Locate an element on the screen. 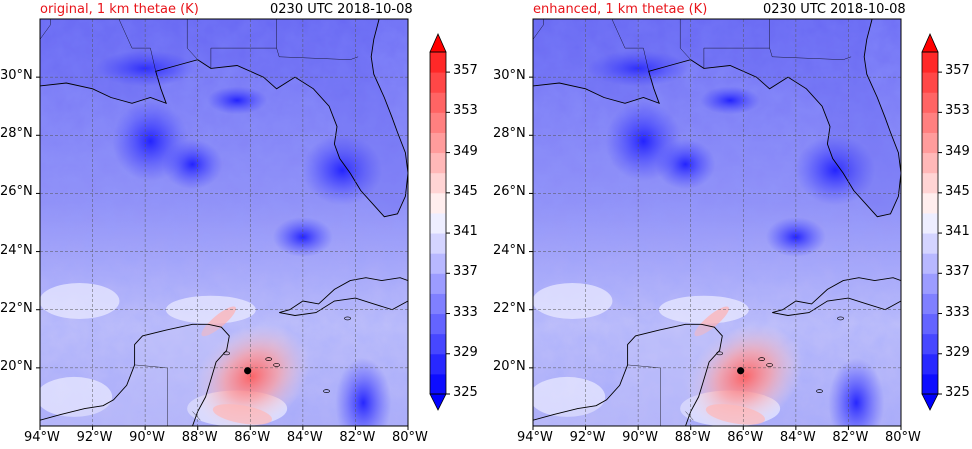 Image resolution: width=972 pixels, height=449 pixels. colorbar-tick-label: 341 is located at coordinates (957, 232).